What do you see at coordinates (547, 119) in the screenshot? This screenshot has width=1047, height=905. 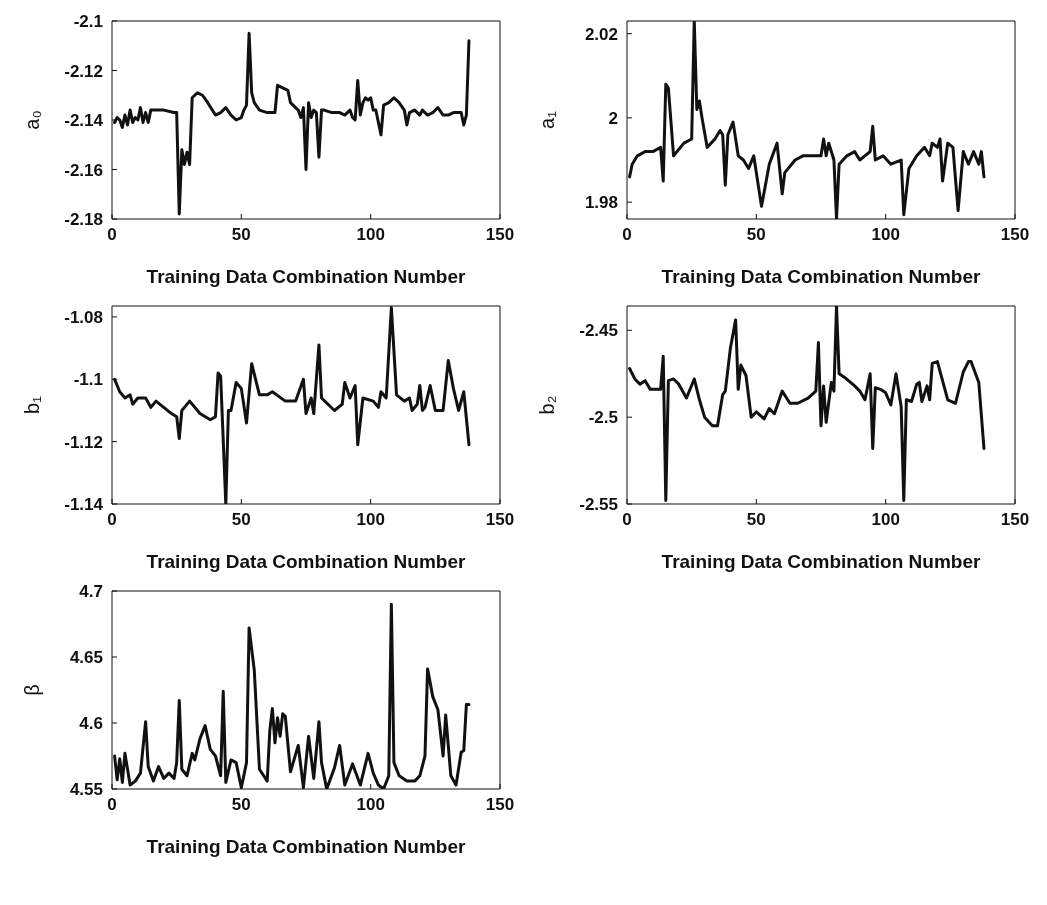 I see `y-axis-title: a₁` at bounding box center [547, 119].